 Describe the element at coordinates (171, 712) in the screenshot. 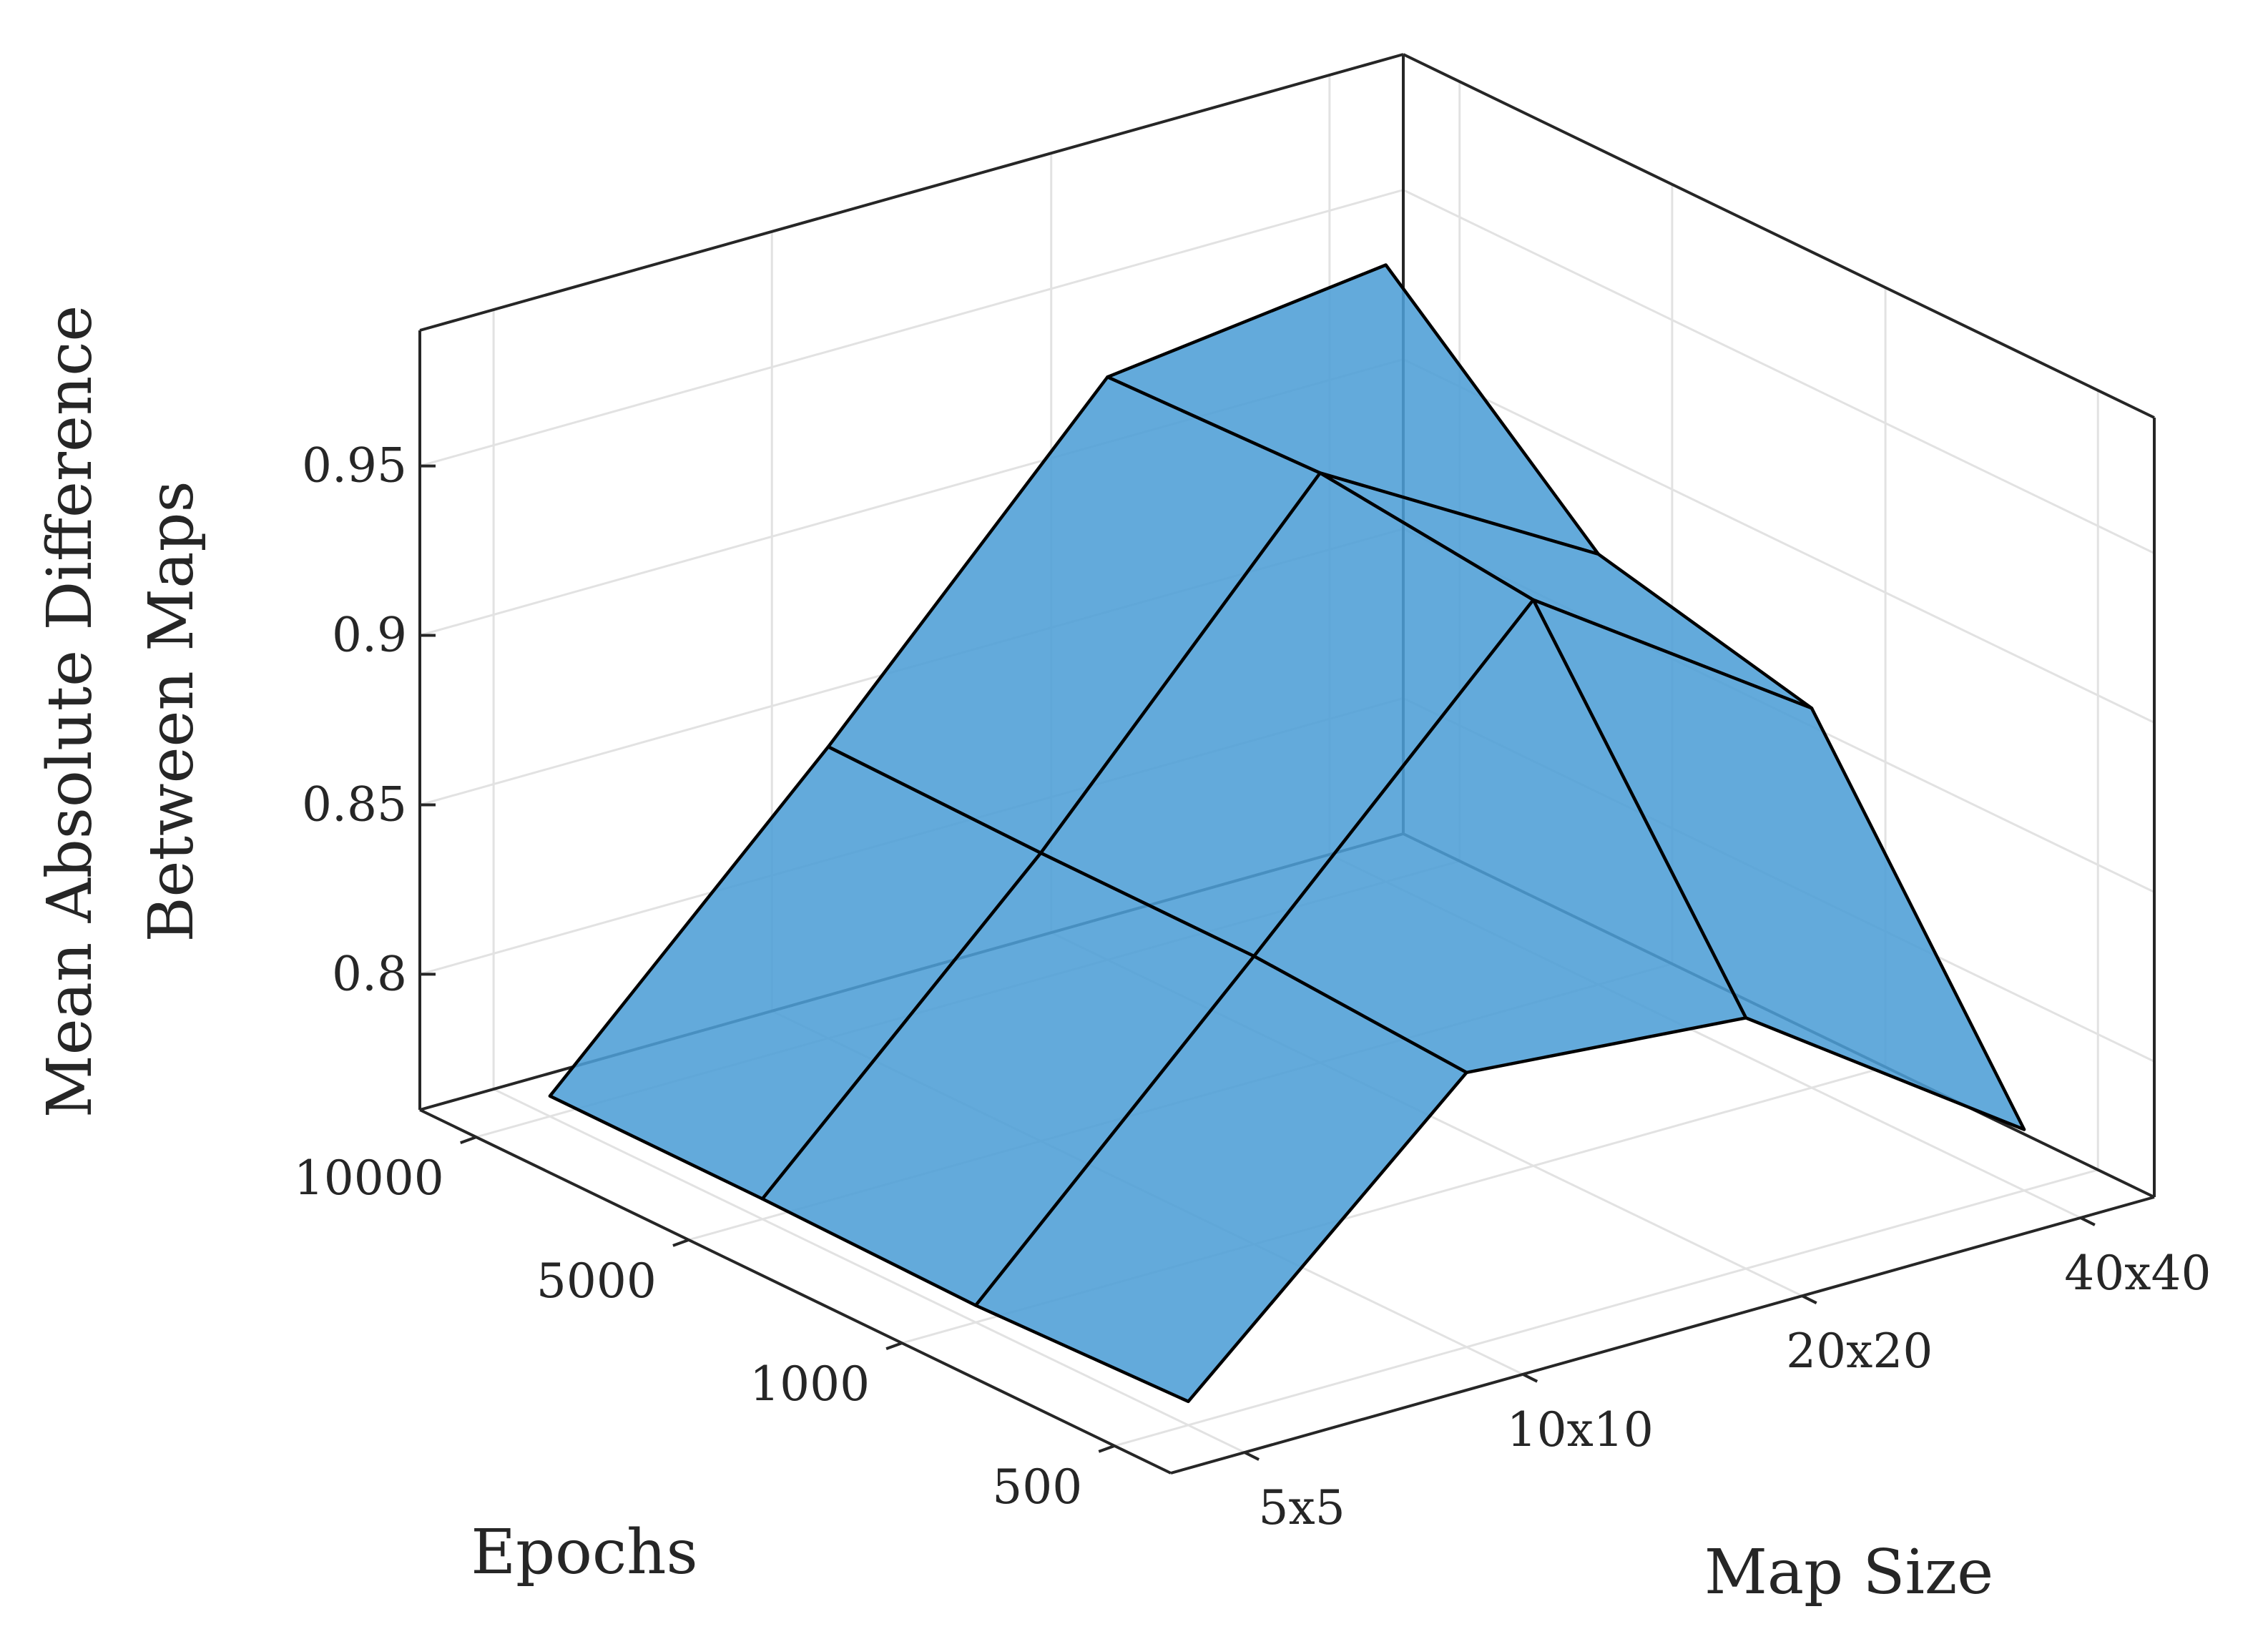

I see `z-axis-label-line-2: Between Maps` at that location.